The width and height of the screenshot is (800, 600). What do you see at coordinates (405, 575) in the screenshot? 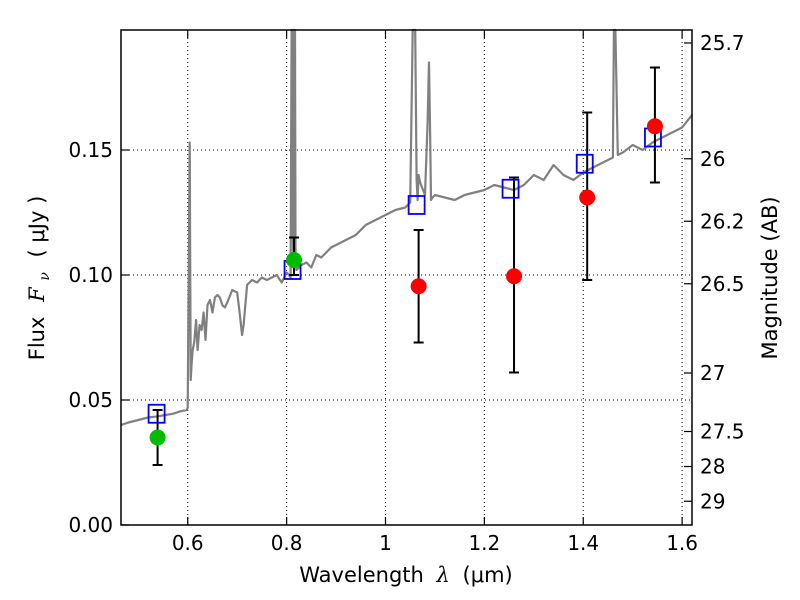
I see `x-axis-label: Wavelength λ (μm)` at bounding box center [405, 575].